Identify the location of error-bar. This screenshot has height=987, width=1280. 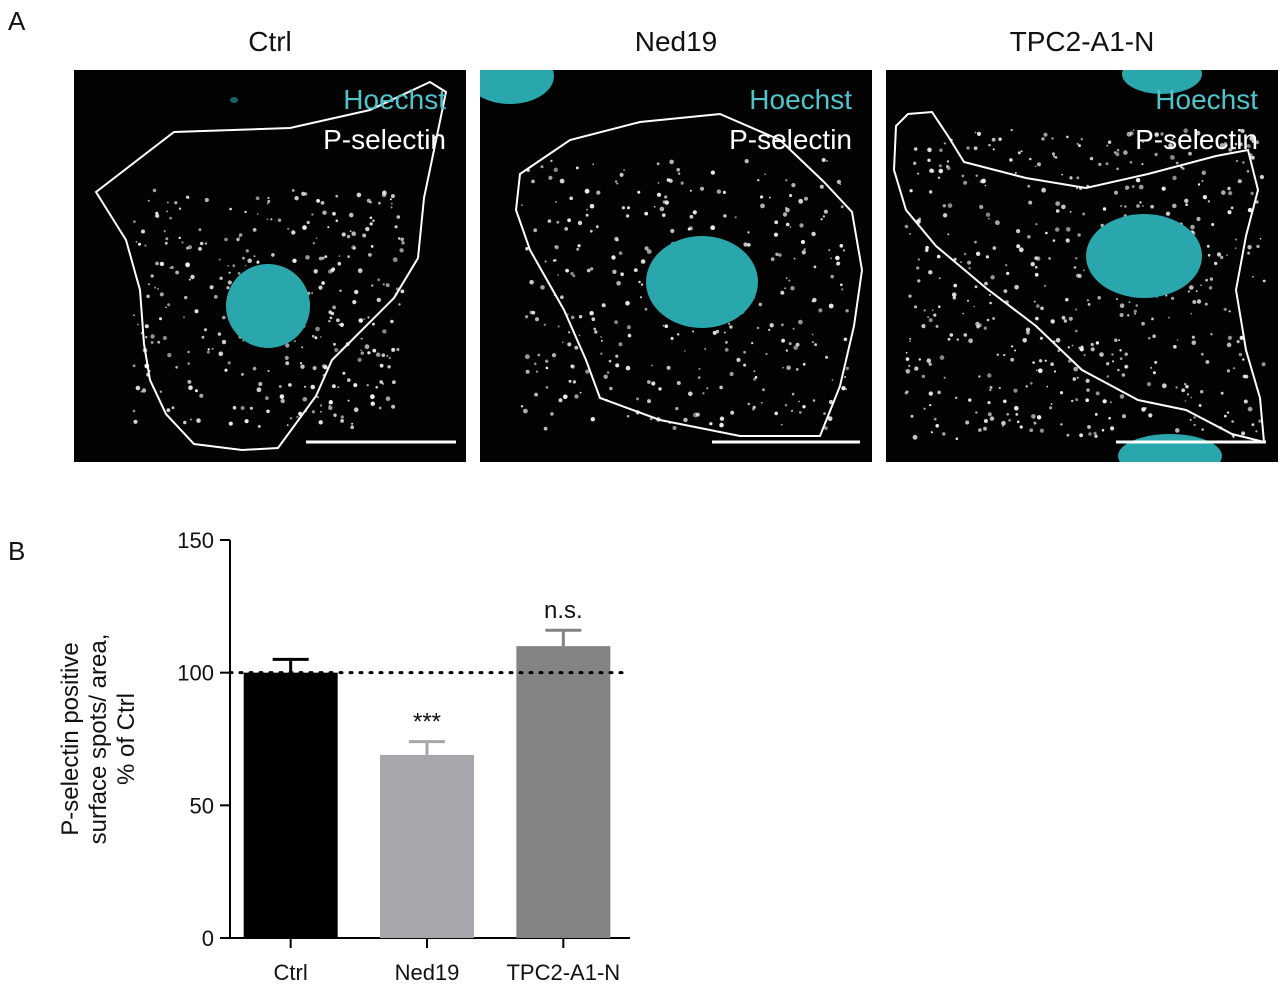
(427, 747).